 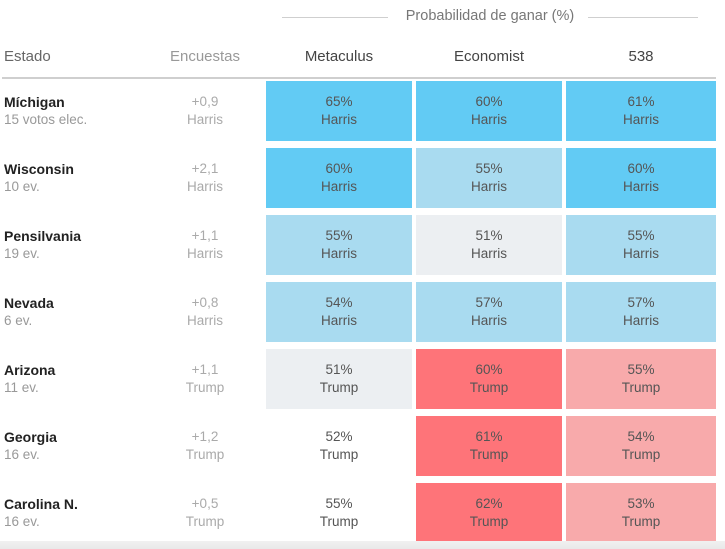 I want to click on probability-cell-metaculus: 60% Harris, so click(x=339, y=178).